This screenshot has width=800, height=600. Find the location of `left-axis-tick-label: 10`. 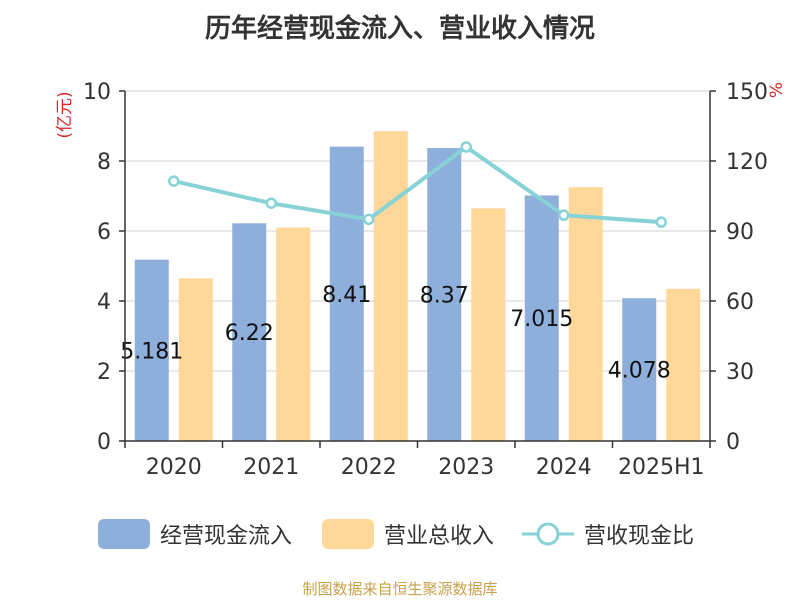

left-axis-tick-label: 10 is located at coordinates (97, 92).